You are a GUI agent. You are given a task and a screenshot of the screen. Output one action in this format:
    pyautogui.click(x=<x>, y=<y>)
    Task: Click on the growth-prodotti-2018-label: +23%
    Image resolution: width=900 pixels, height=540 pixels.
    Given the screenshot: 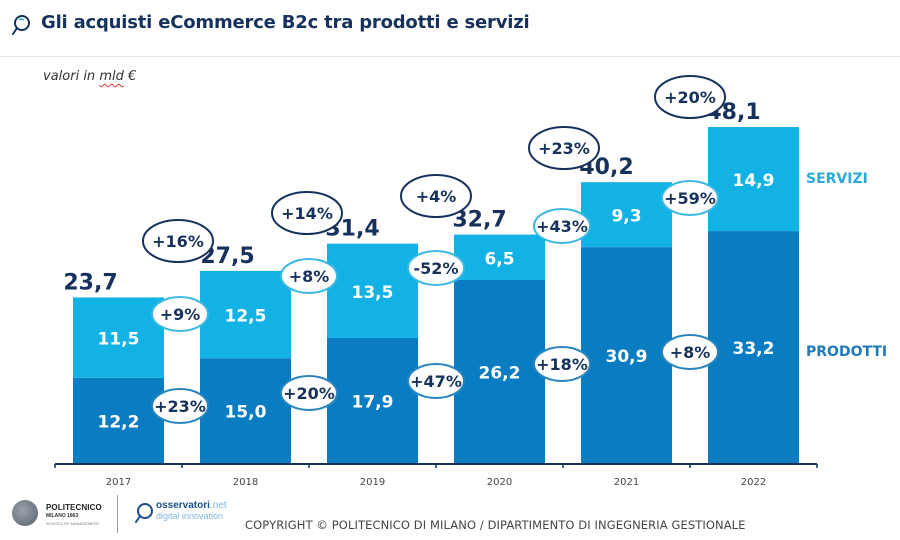 What is the action you would take?
    pyautogui.click(x=180, y=406)
    